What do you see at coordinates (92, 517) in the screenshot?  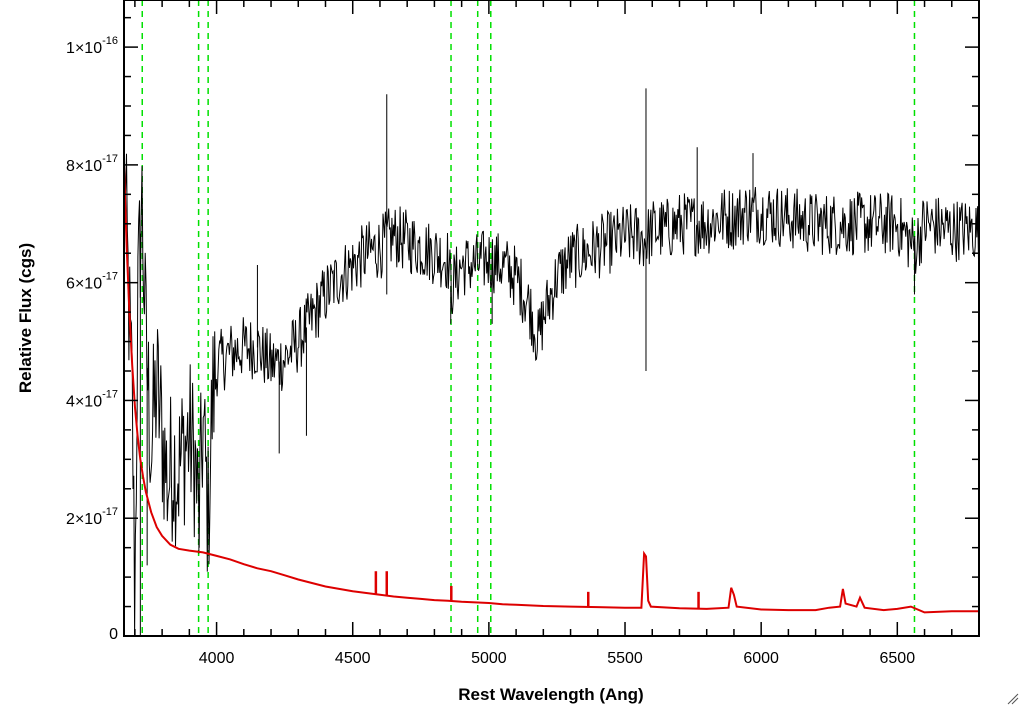 I see `y-tick-label: 2×10⁻¹⁷` at bounding box center [92, 517].